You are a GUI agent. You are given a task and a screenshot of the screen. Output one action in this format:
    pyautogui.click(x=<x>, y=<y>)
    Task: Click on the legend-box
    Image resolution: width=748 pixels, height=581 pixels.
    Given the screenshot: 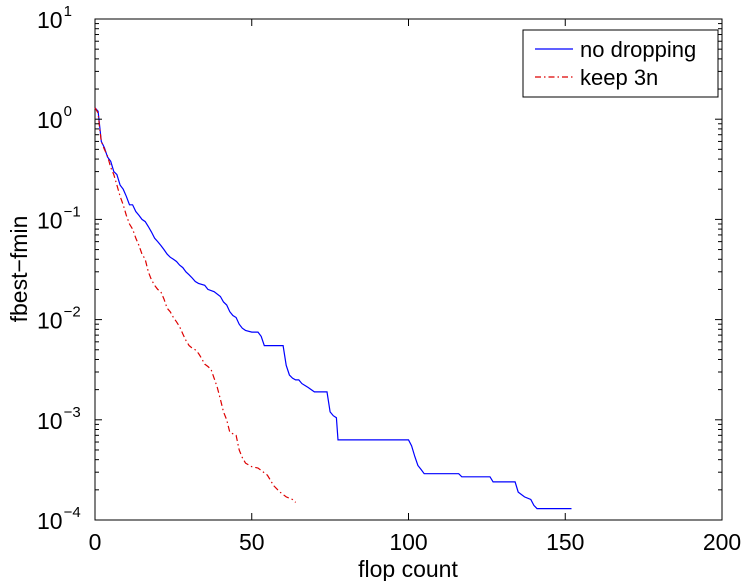 What is the action you would take?
    pyautogui.click(x=620, y=63)
    